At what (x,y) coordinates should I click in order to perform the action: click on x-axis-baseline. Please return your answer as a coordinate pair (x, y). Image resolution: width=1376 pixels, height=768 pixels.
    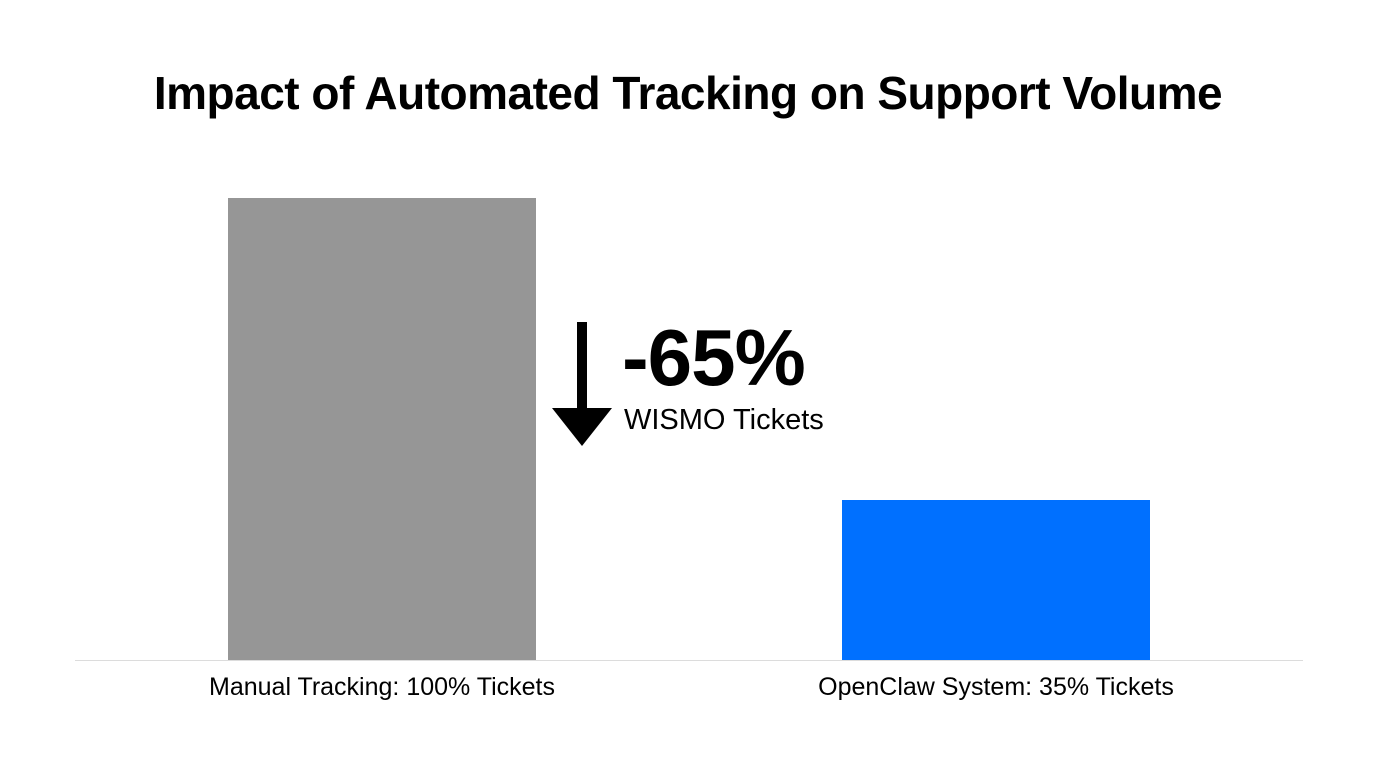
    Looking at the image, I should click on (689, 660).